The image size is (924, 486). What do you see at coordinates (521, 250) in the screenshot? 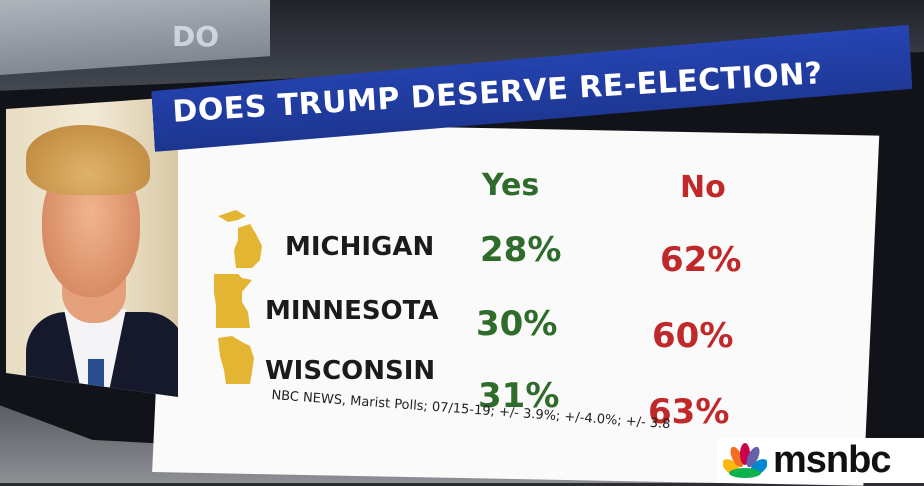
I see `yes-value-michigan: 28%` at bounding box center [521, 250].